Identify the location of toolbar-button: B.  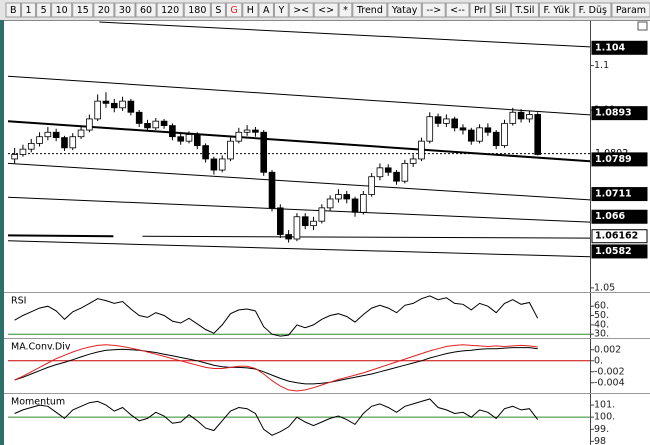
(13, 10).